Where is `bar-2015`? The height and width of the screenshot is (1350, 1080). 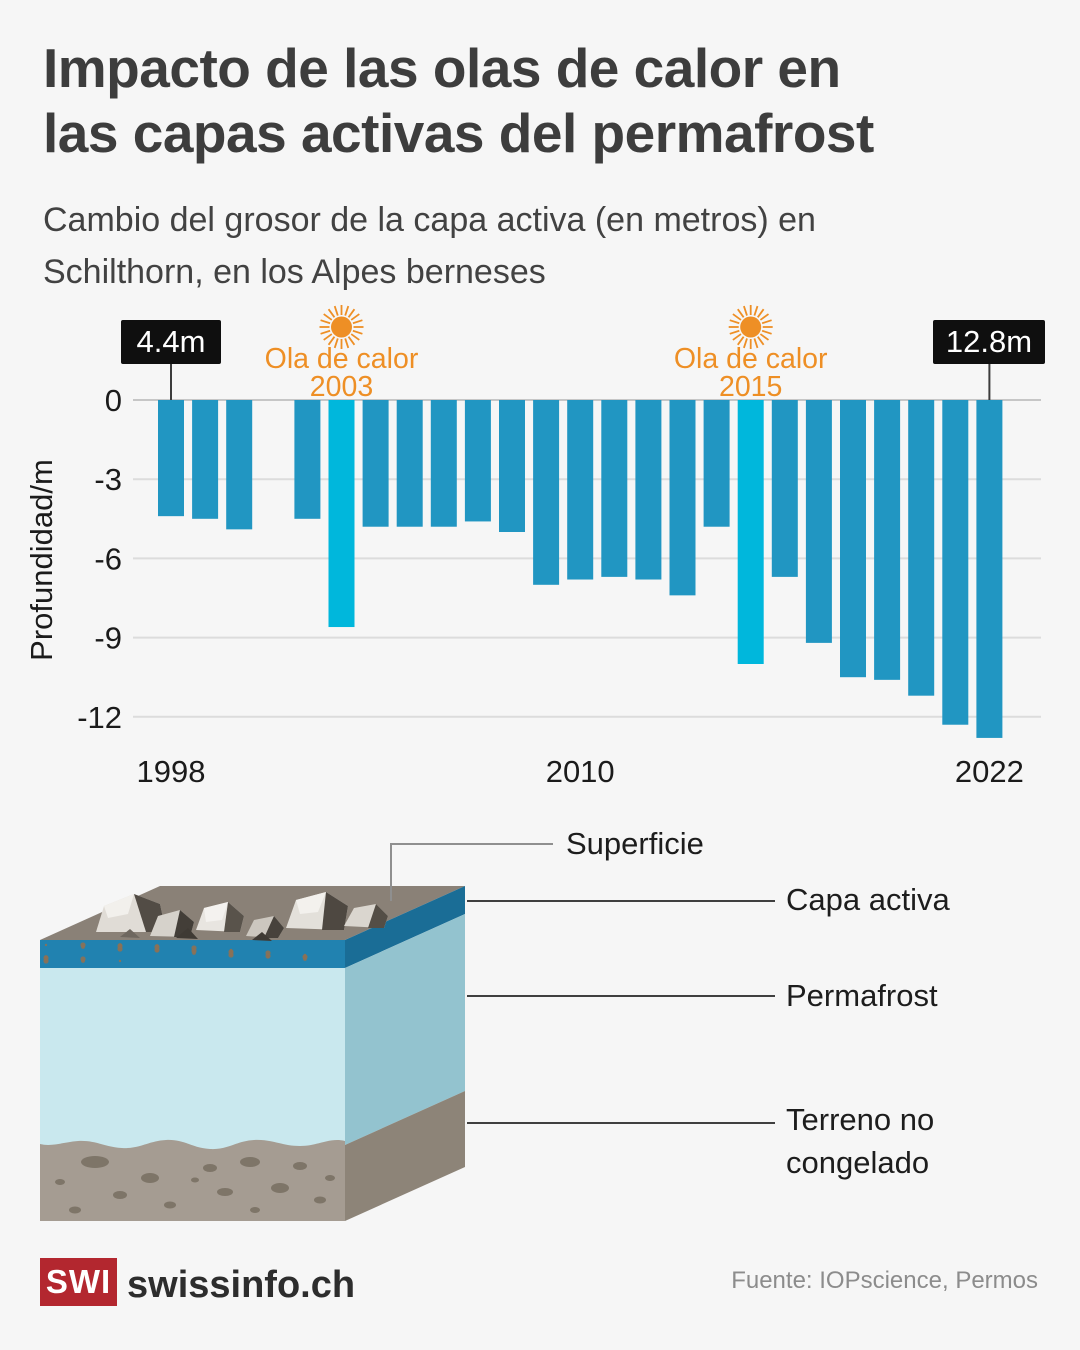 bar-2015 is located at coordinates (750, 532).